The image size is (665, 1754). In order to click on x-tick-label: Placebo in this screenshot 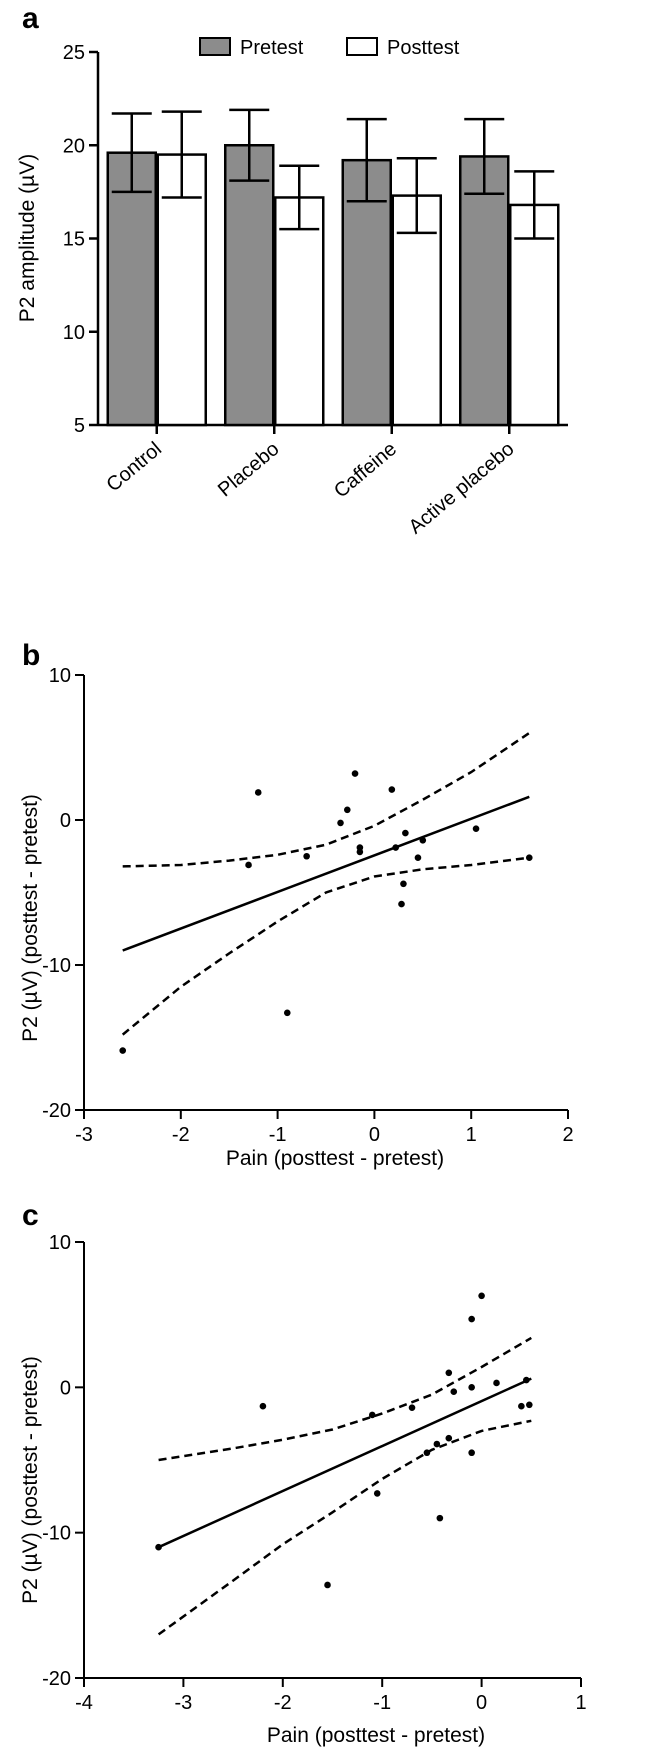, I will do `click(249, 469)`.